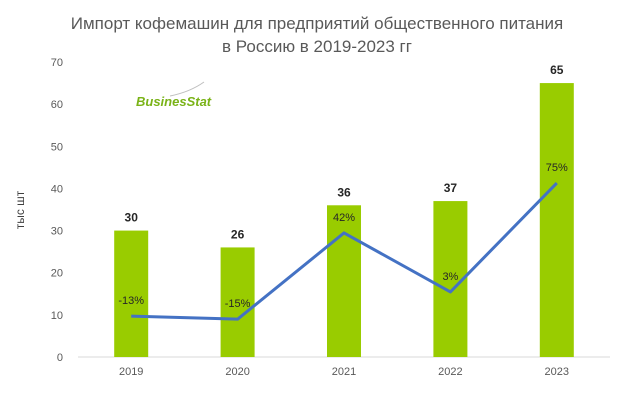 The height and width of the screenshot is (402, 628). What do you see at coordinates (187, 89) in the screenshot?
I see `logo-swoosh` at bounding box center [187, 89].